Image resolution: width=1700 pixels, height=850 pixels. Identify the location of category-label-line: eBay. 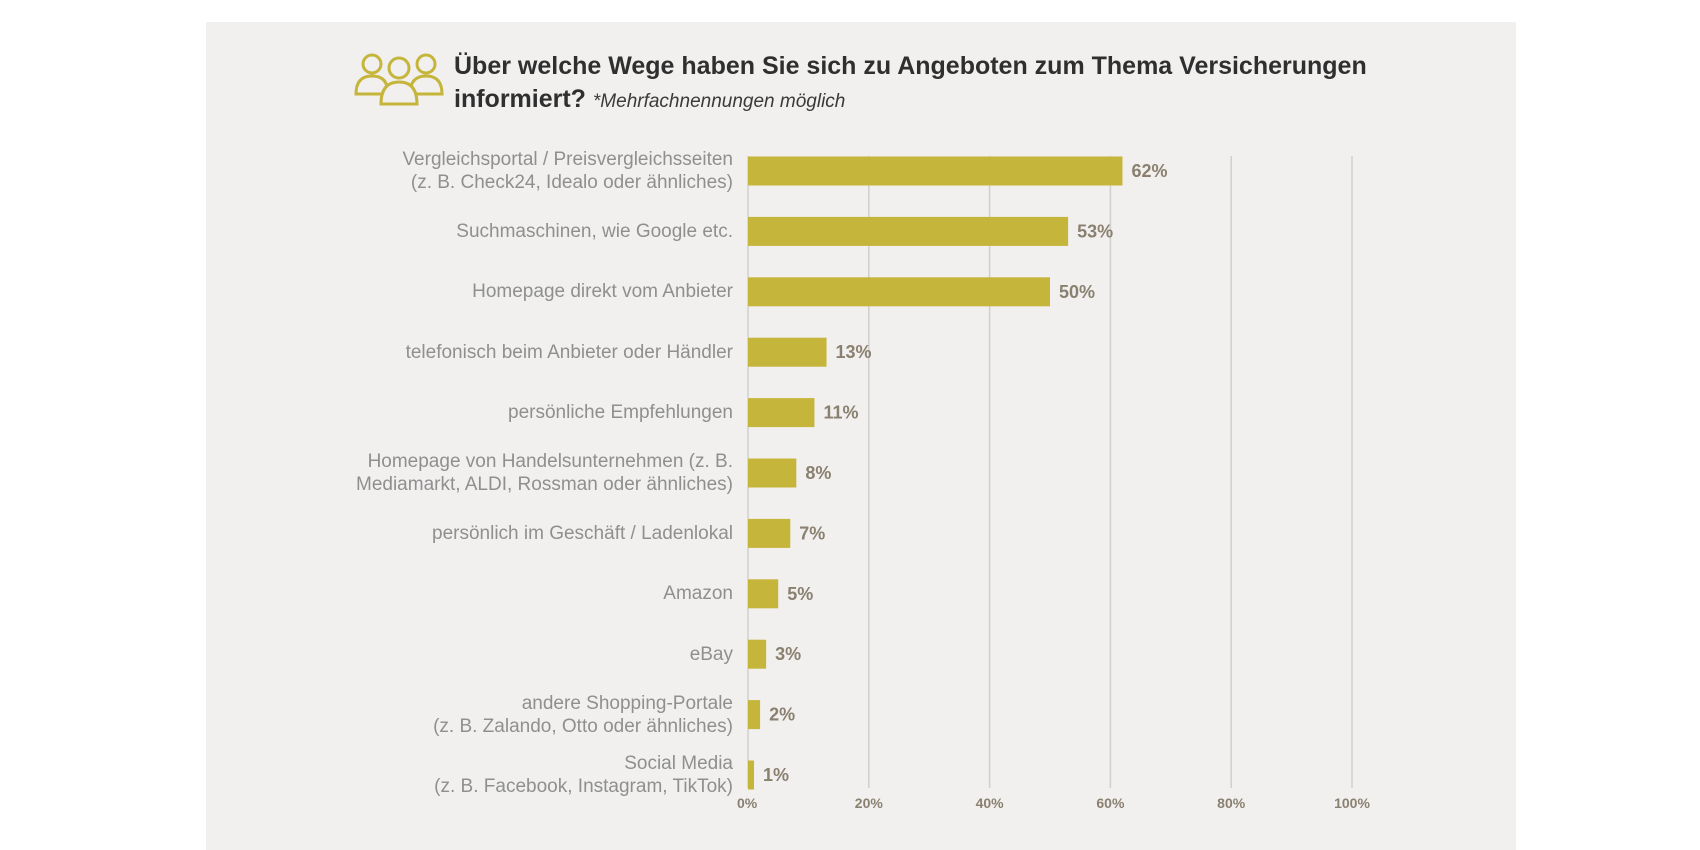
(711, 654).